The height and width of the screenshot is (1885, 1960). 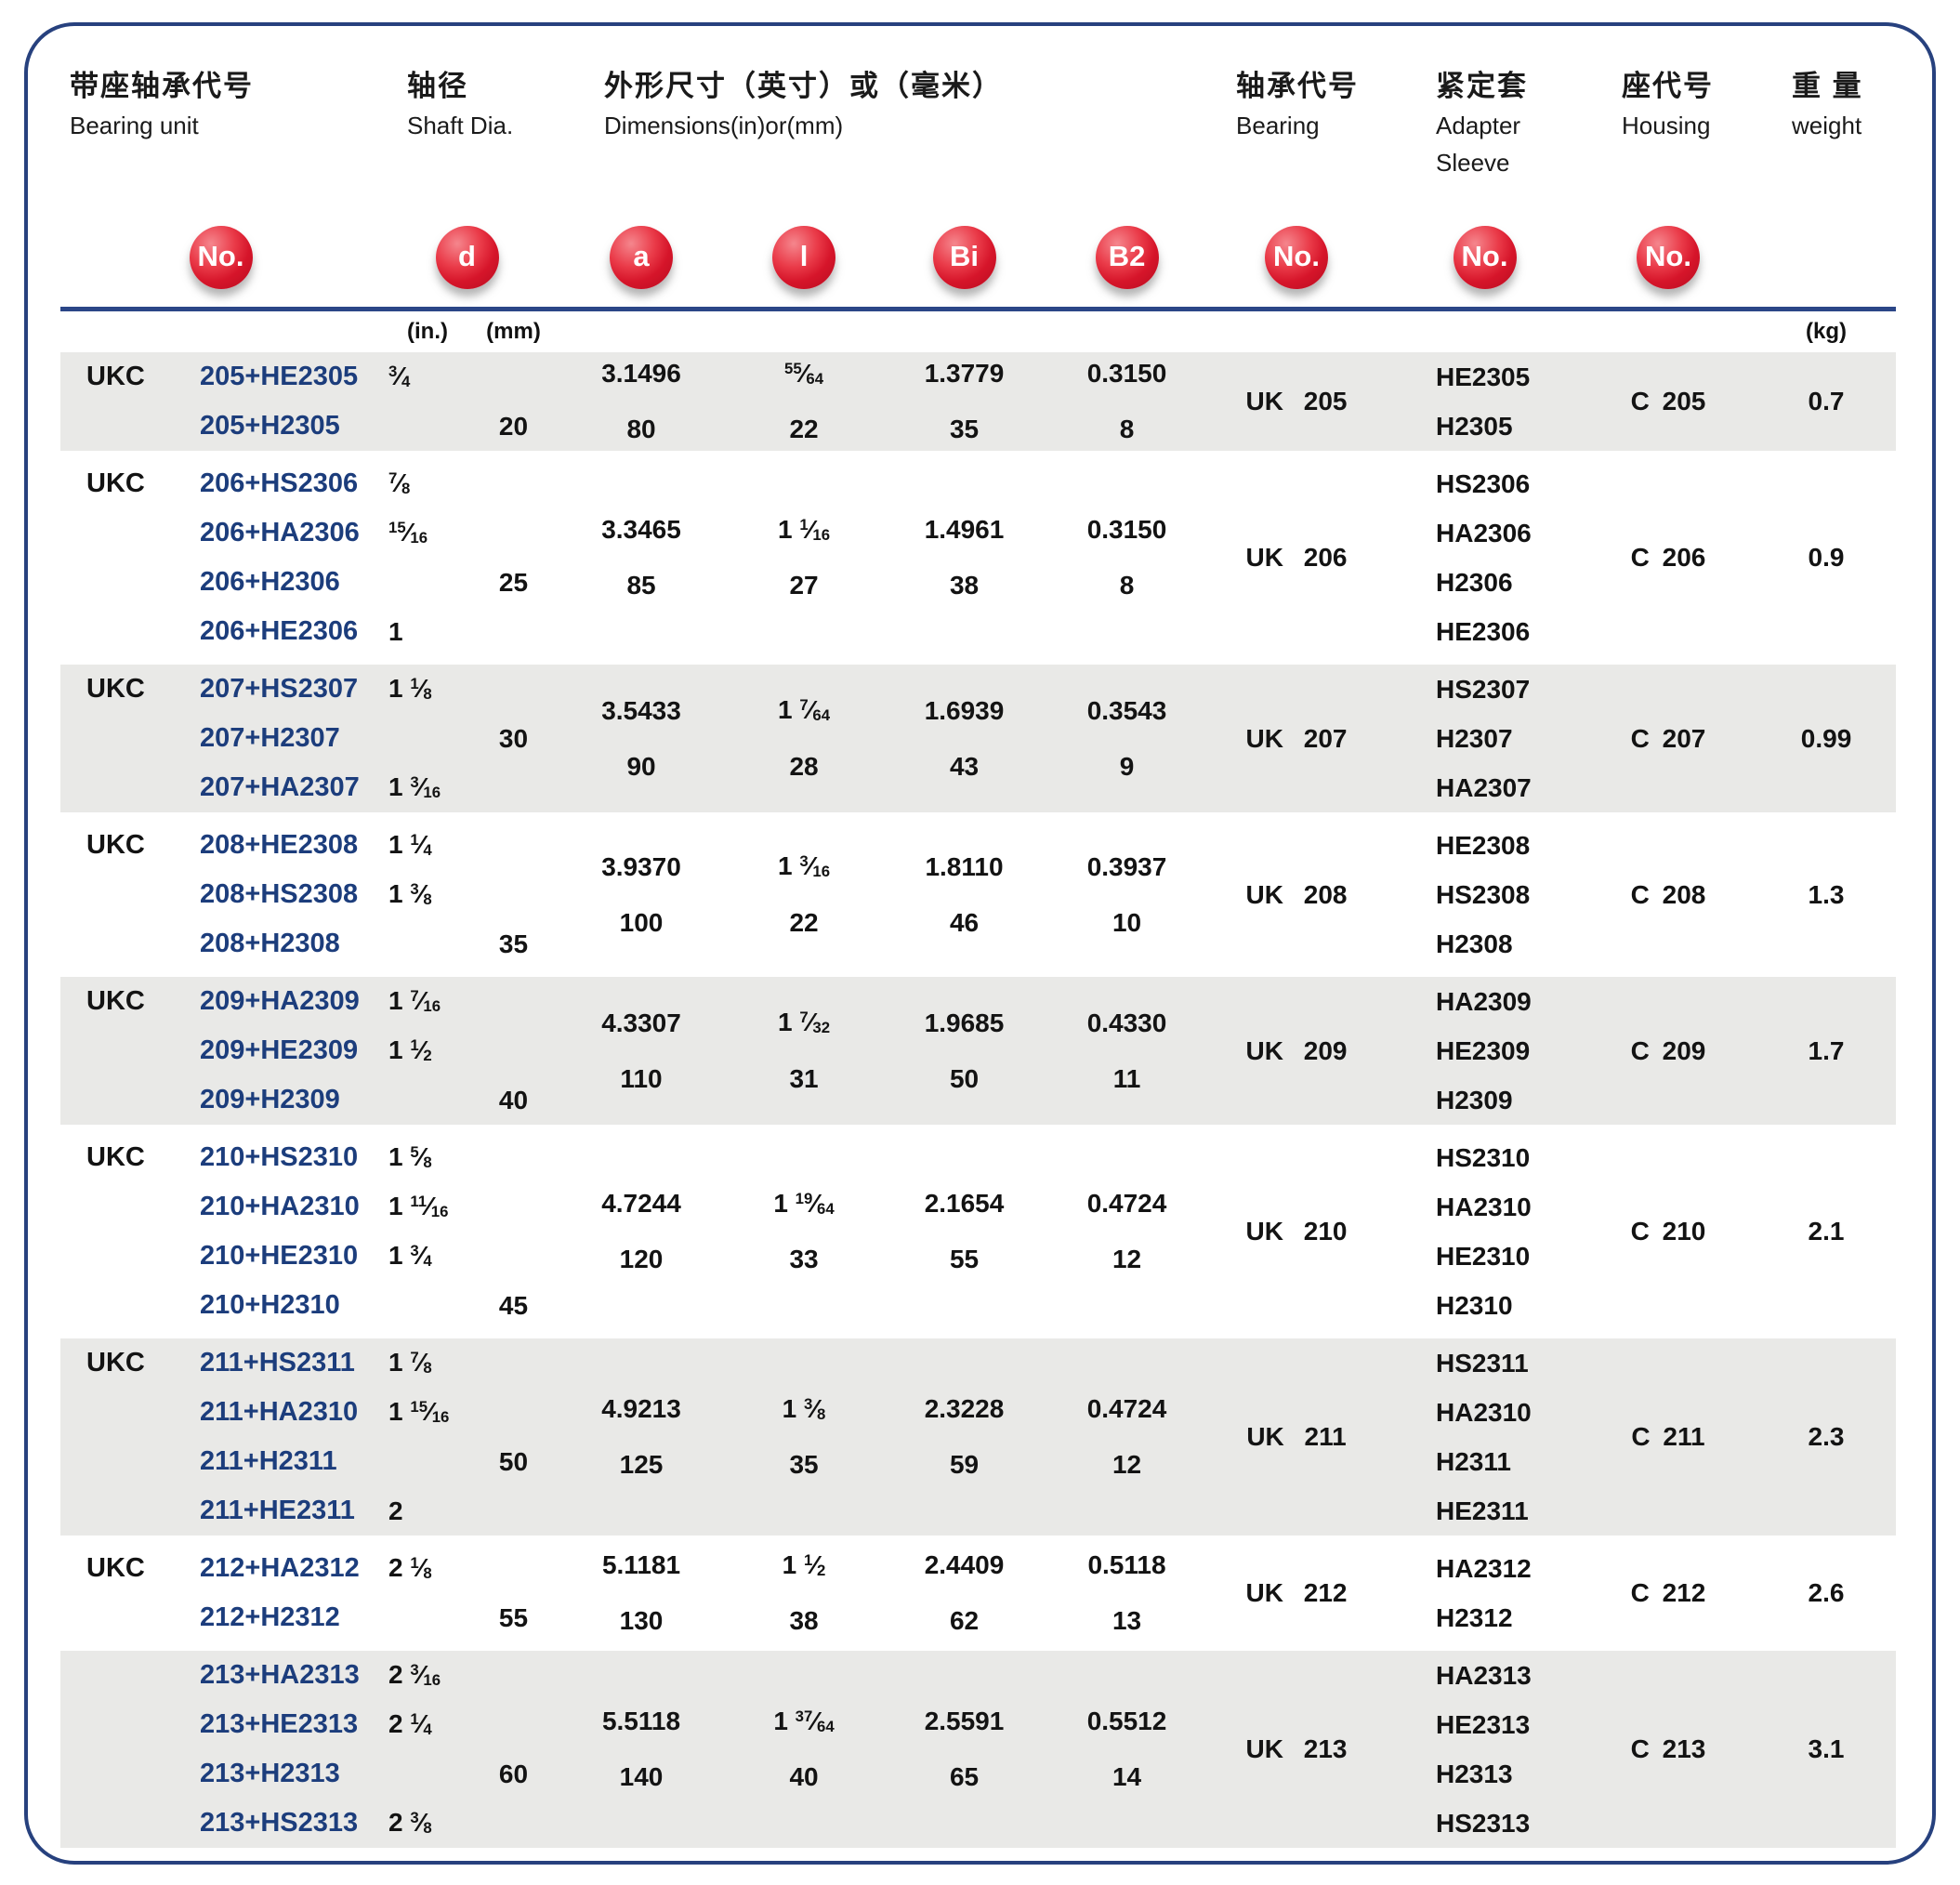 What do you see at coordinates (641, 1231) in the screenshot?
I see `cell-dim-a: 4.7244 120` at bounding box center [641, 1231].